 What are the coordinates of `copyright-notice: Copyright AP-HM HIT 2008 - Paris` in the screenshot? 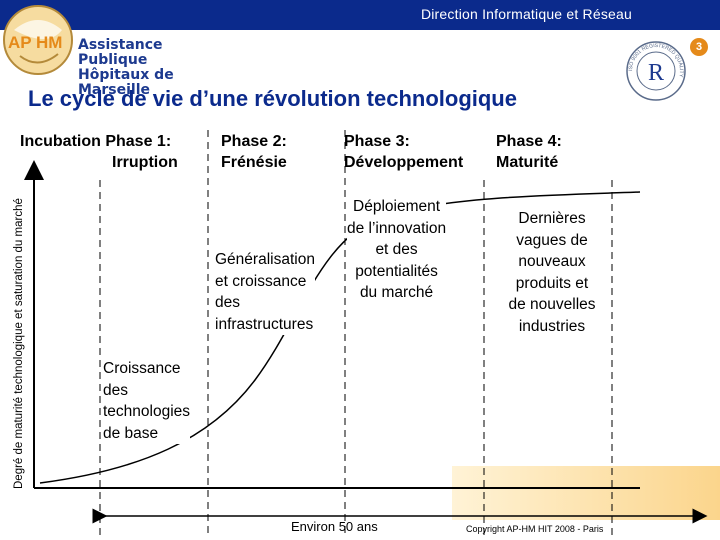 It's located at (535, 529).